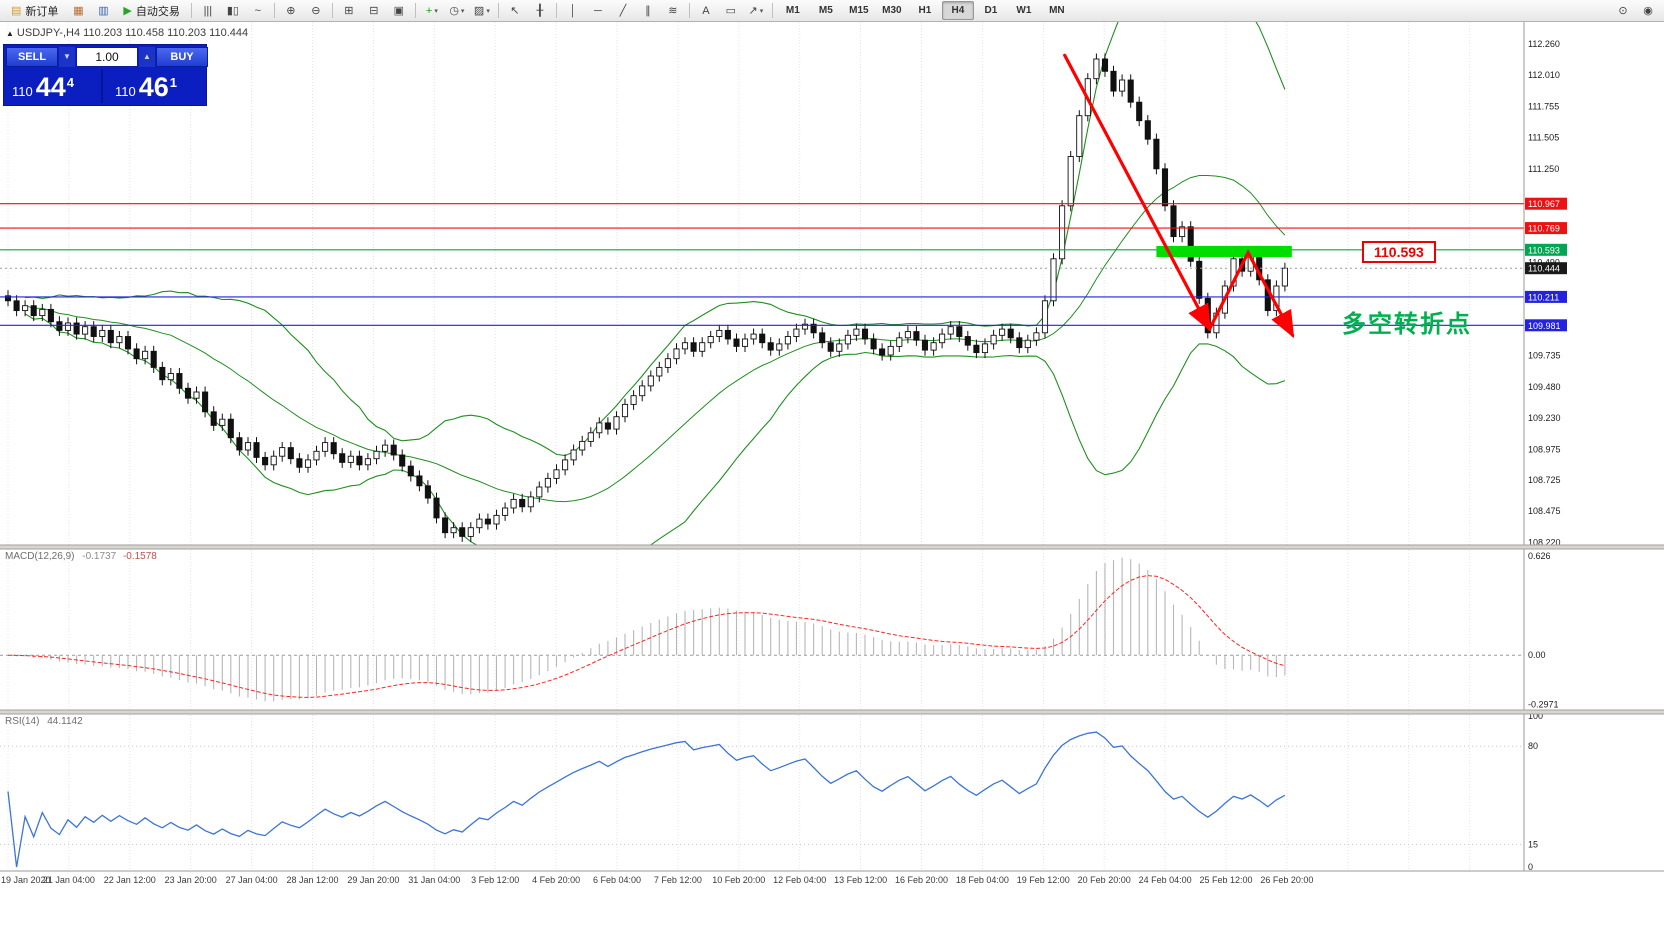 The image size is (1664, 943). What do you see at coordinates (1543, 705) in the screenshot?
I see `macd-tick-label: -0.2971` at bounding box center [1543, 705].